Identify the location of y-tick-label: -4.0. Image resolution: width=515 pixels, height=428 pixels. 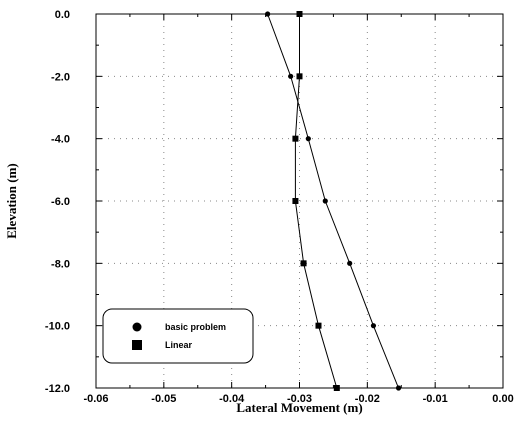
(60, 140).